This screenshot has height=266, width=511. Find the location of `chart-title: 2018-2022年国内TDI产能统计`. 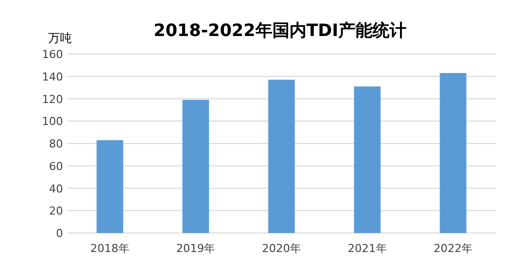

chart-title: 2018-2022年国内TDI产能统计 is located at coordinates (280, 31).